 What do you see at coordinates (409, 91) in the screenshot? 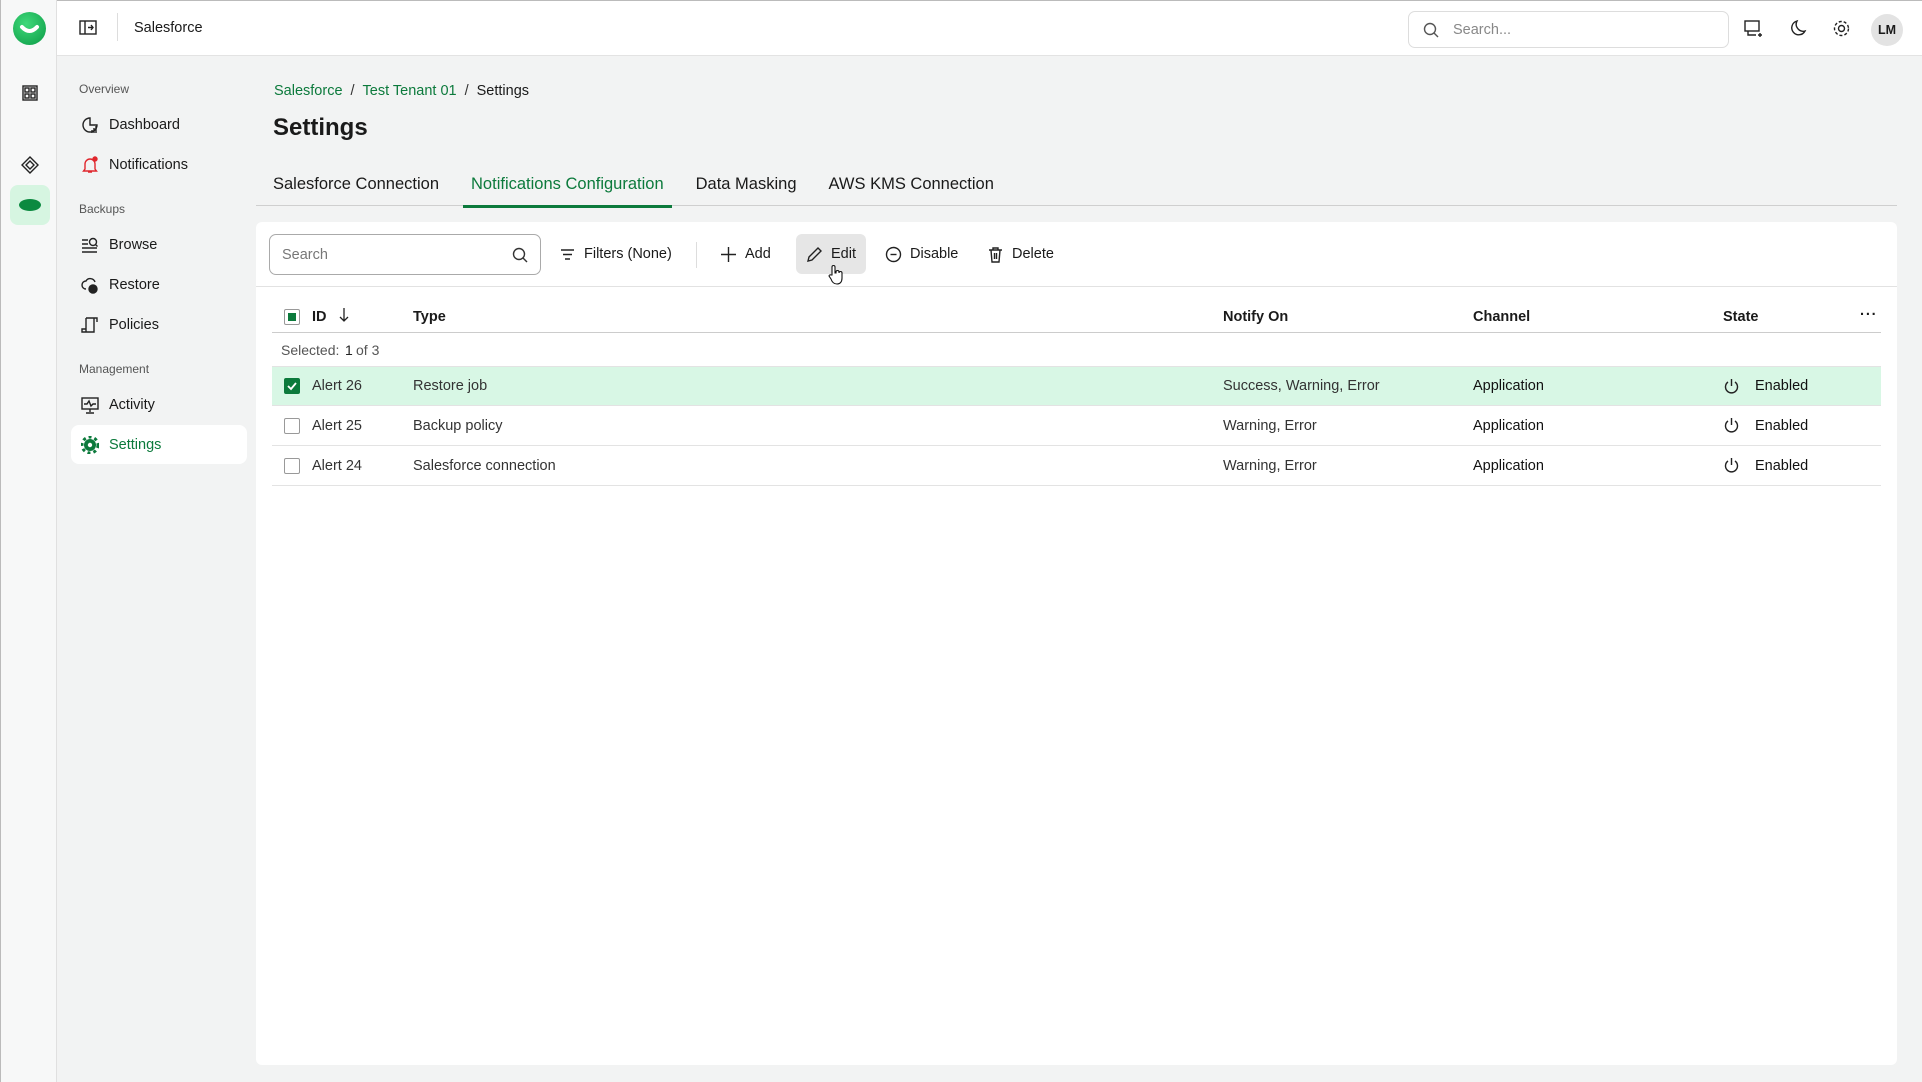
I see `breadcrumb-tenant: Test Tenant 01` at bounding box center [409, 91].